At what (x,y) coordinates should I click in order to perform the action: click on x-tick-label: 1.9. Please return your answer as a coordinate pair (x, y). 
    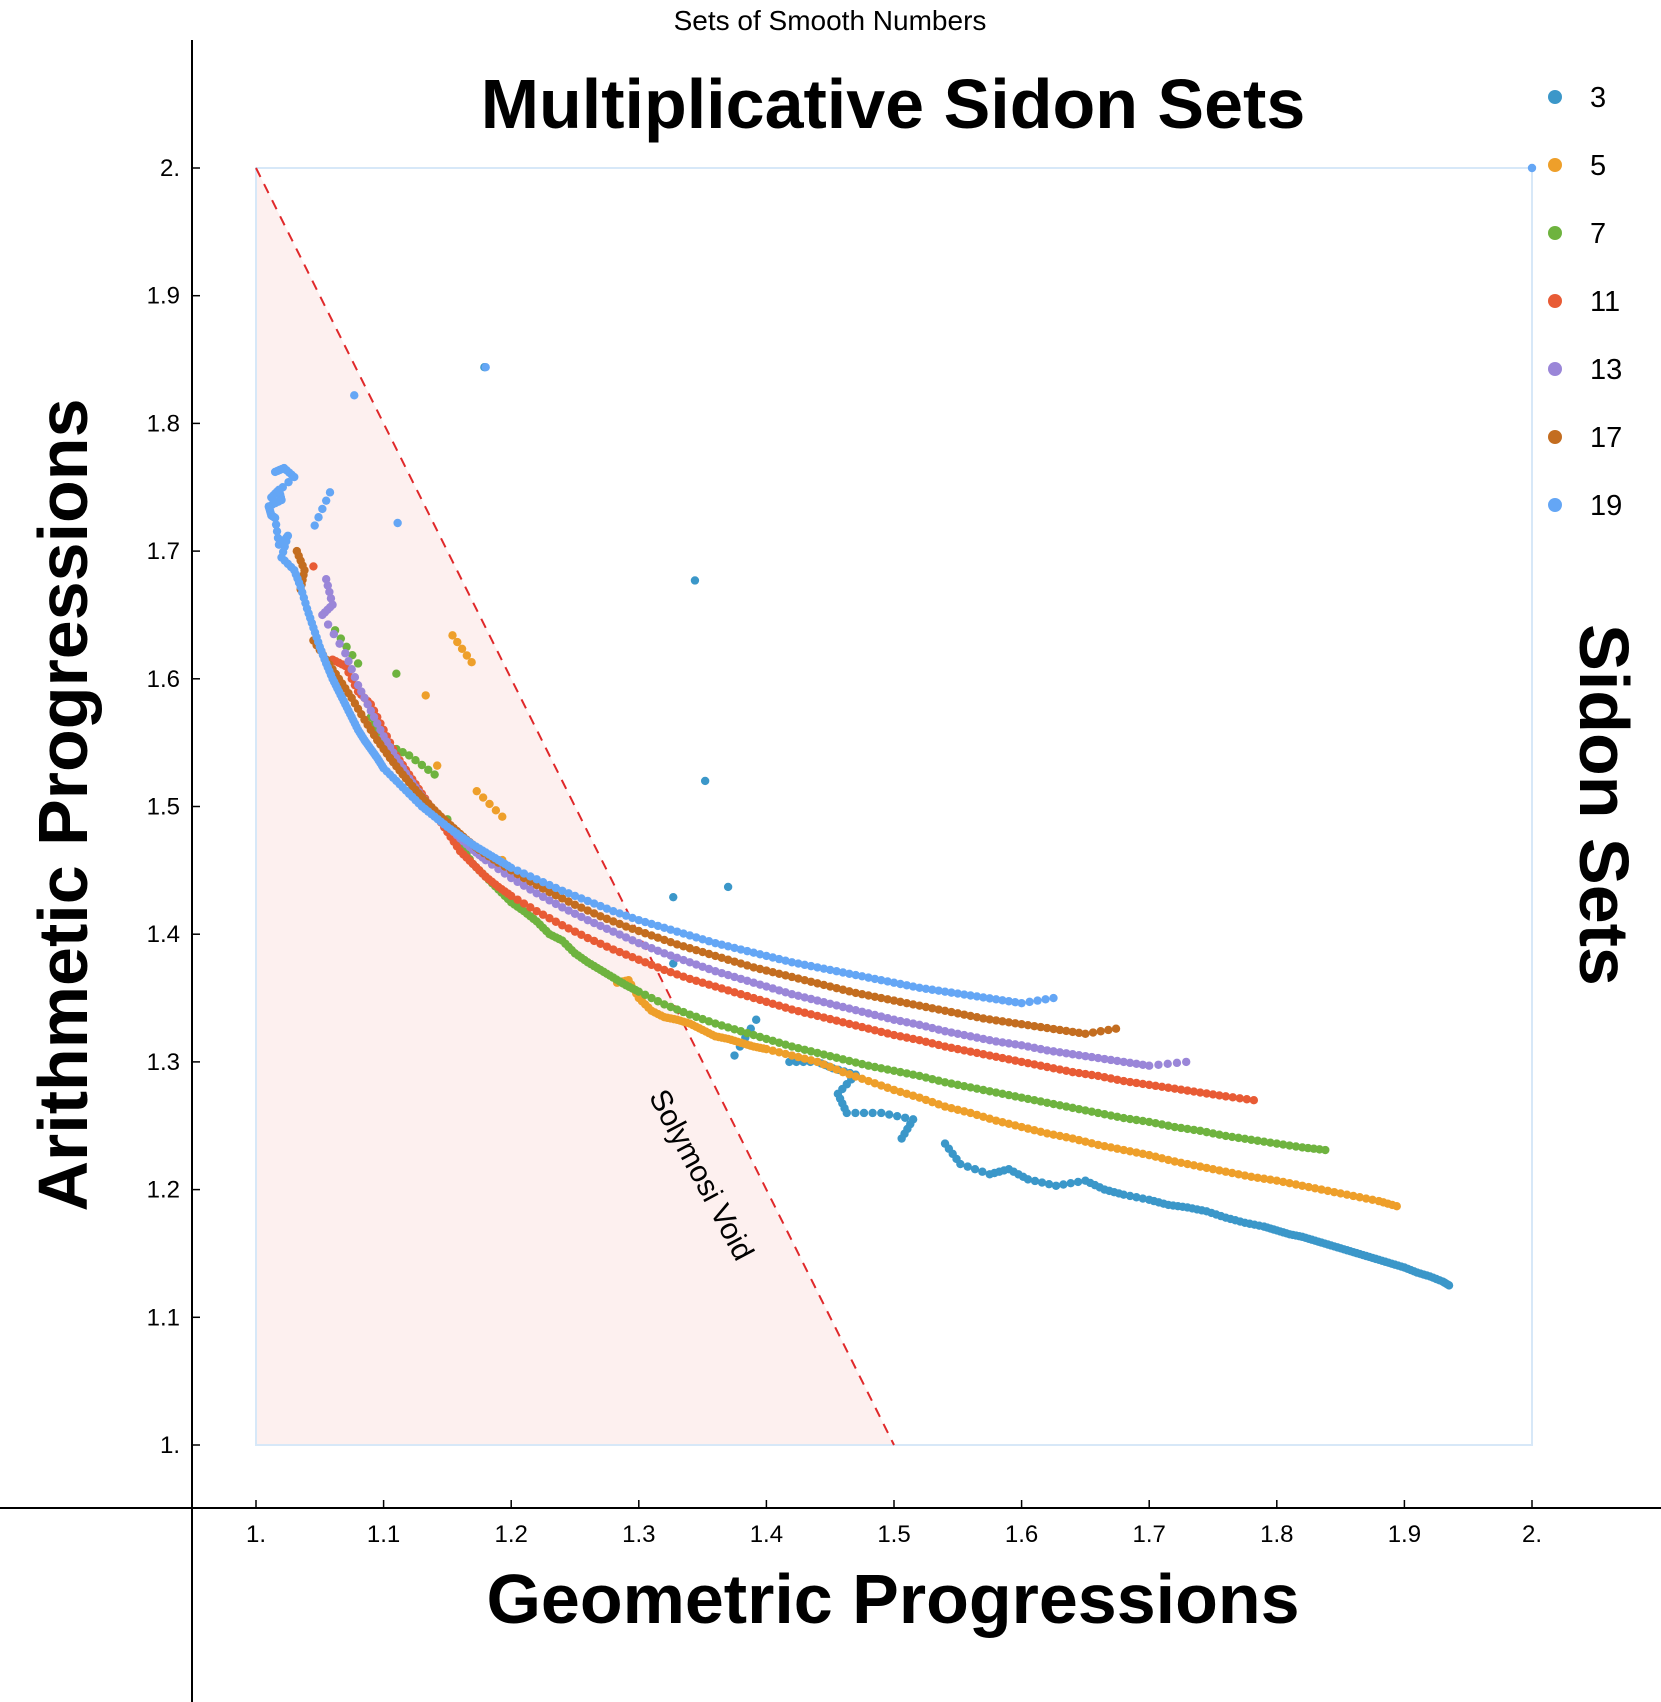
    Looking at the image, I should click on (1404, 1534).